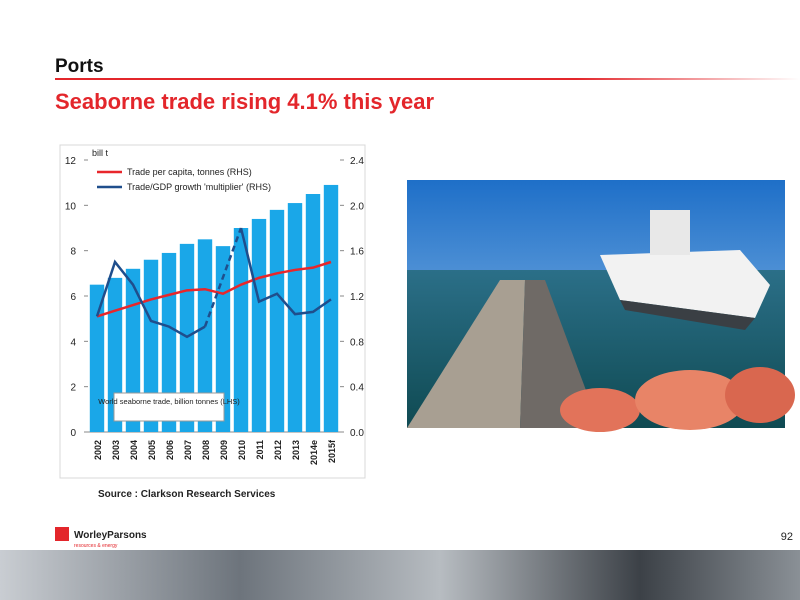  I want to click on y-tick-label: 4, so click(73, 342).